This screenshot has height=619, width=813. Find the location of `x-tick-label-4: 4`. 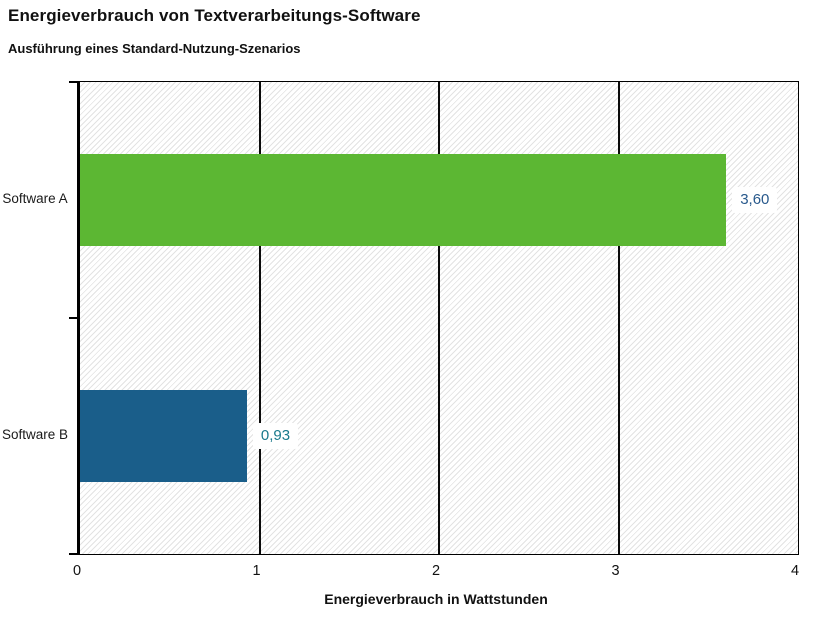

x-tick-label-4: 4 is located at coordinates (795, 571).